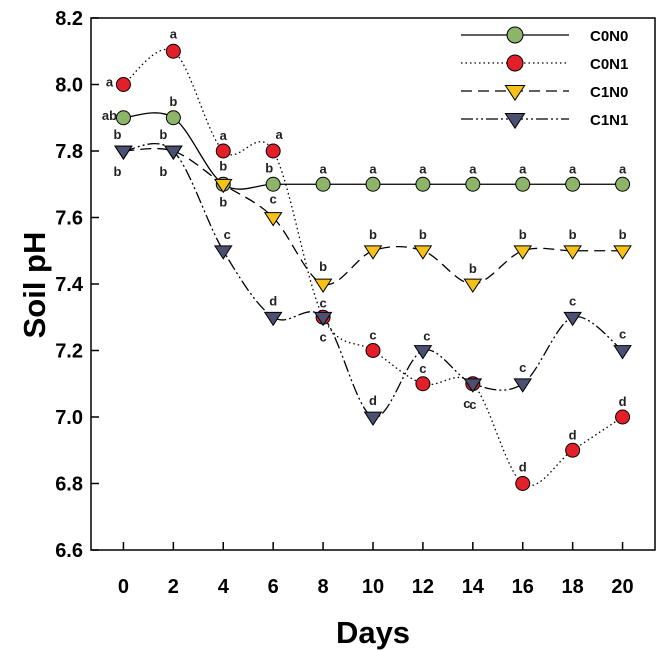 The height and width of the screenshot is (650, 659). I want to click on sig-label-c1n0: c, so click(273, 199).